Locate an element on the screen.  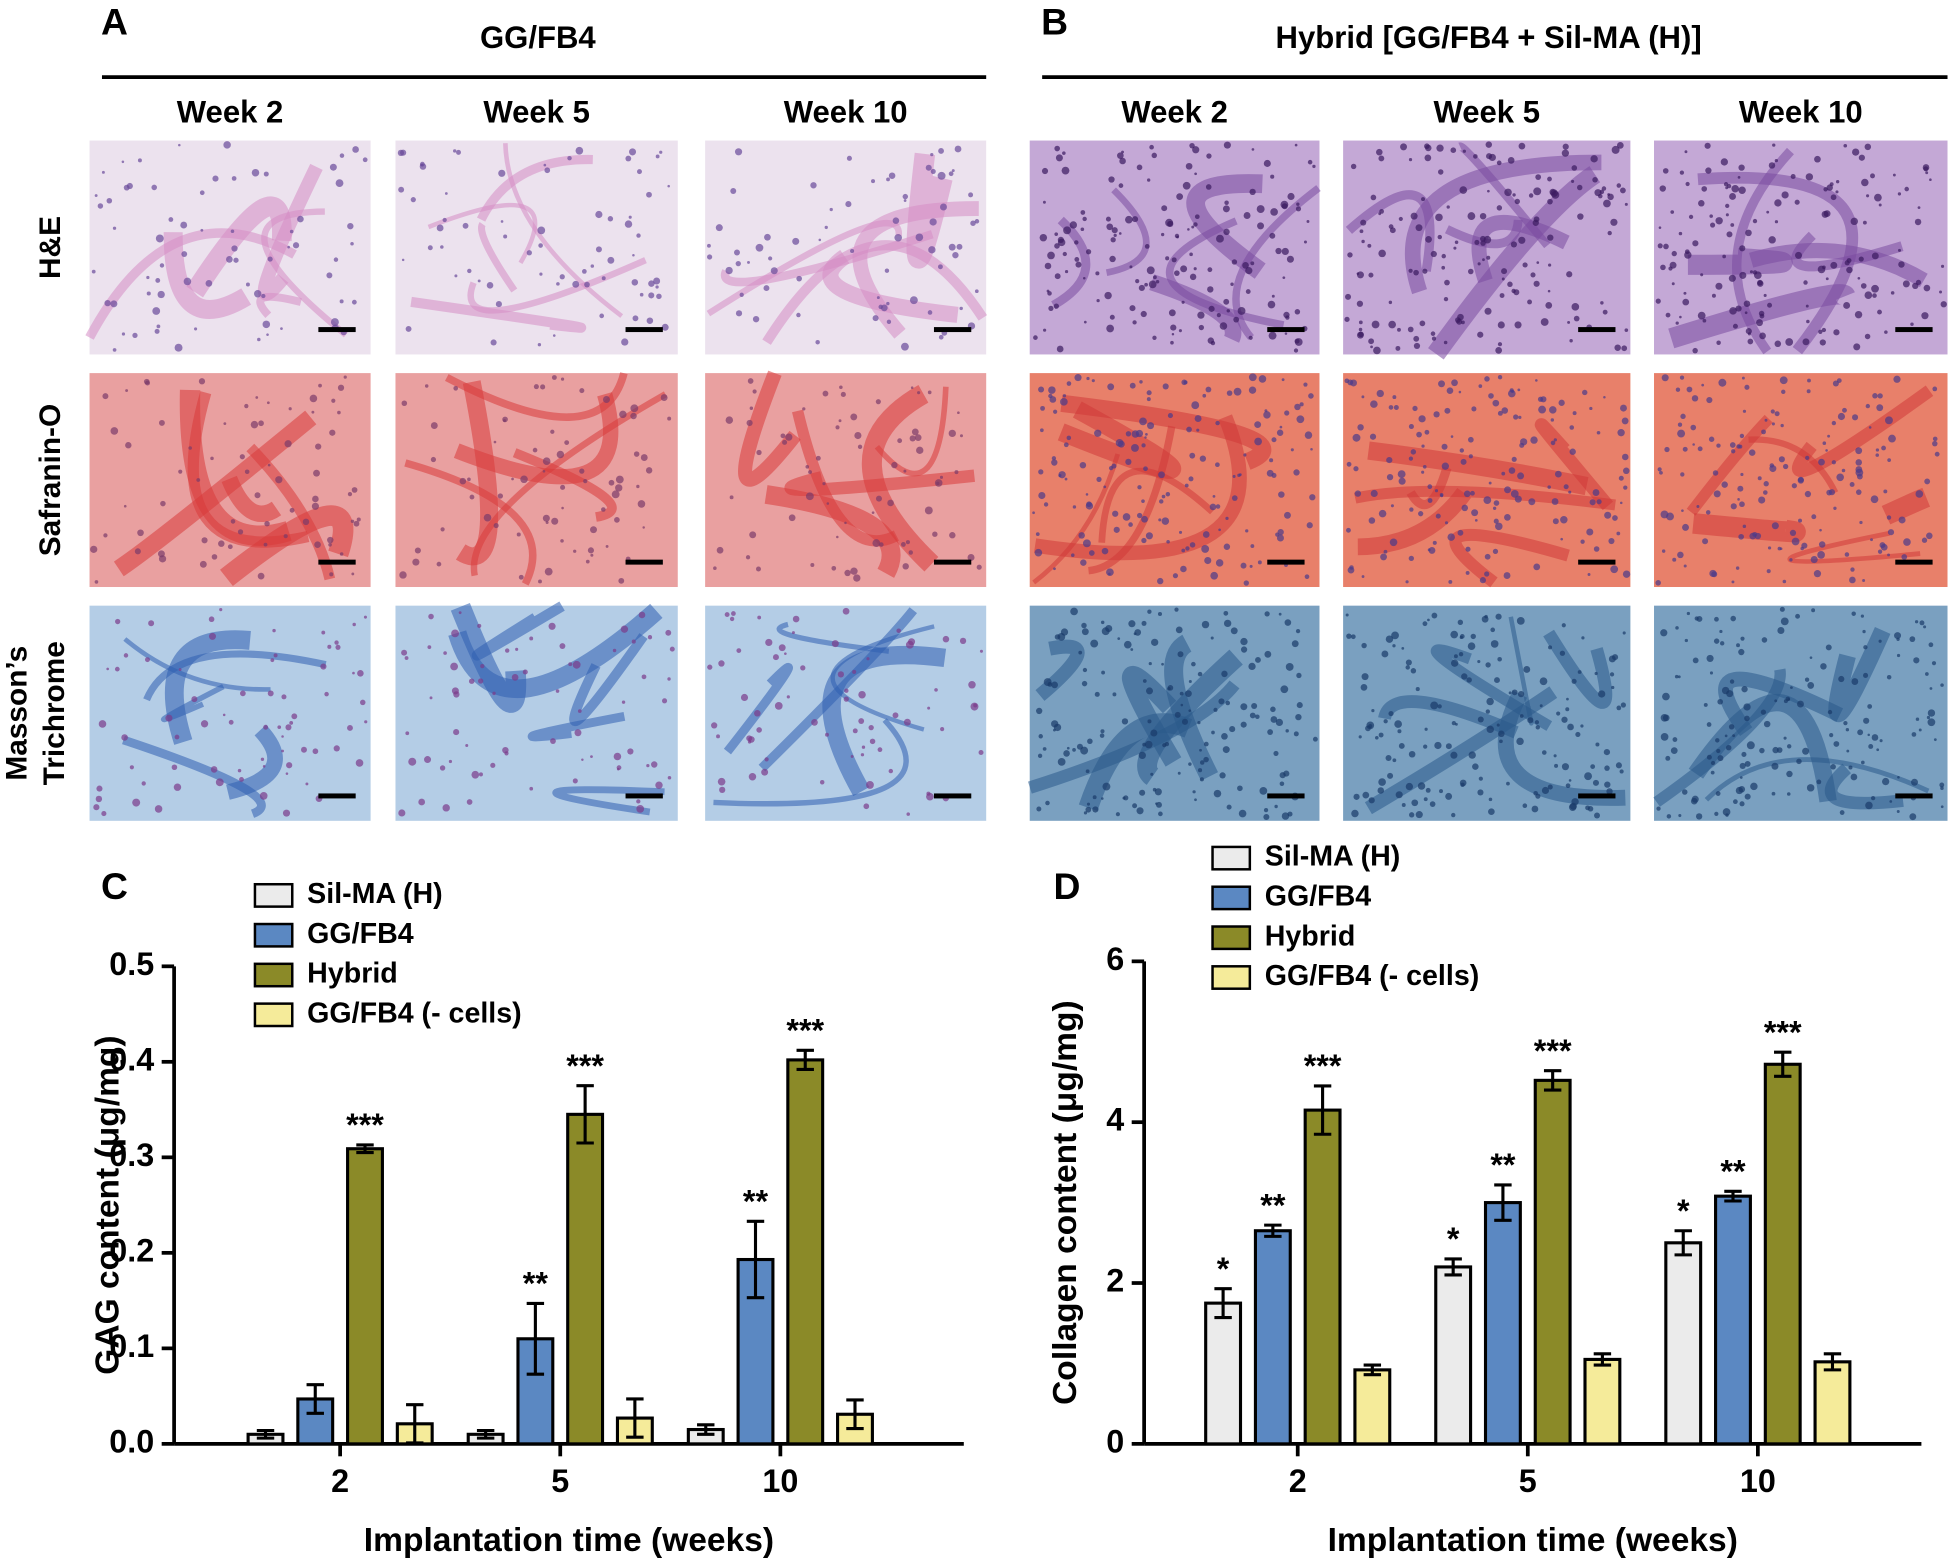
x-tick-label: 2 is located at coordinates (1298, 1481).